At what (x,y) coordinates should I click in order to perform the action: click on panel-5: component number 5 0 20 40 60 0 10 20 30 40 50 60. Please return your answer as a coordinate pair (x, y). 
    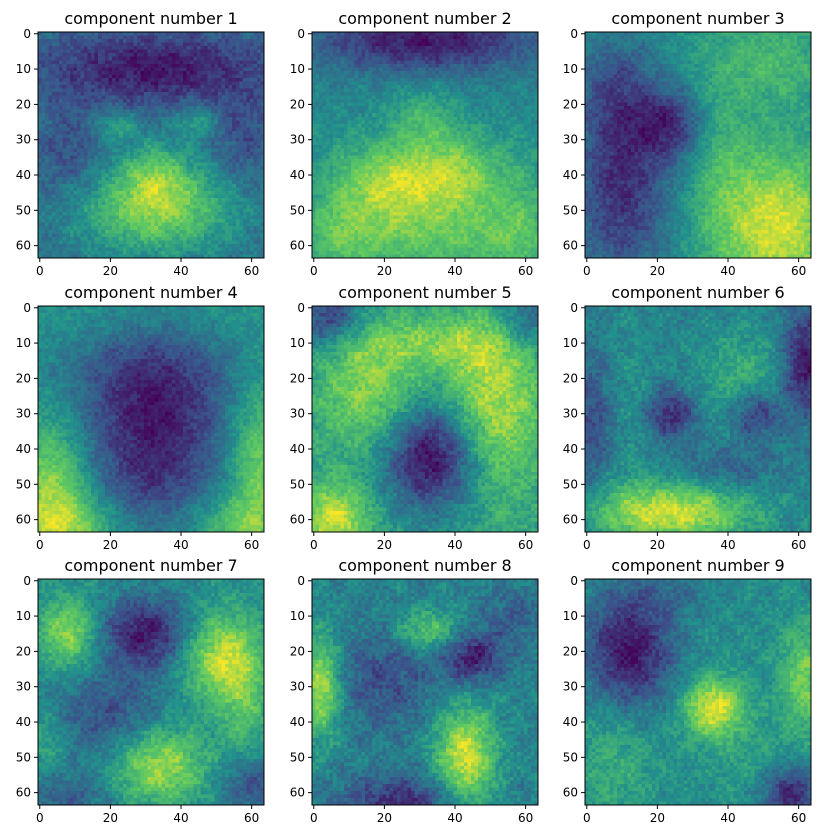
    Looking at the image, I should click on (414, 417).